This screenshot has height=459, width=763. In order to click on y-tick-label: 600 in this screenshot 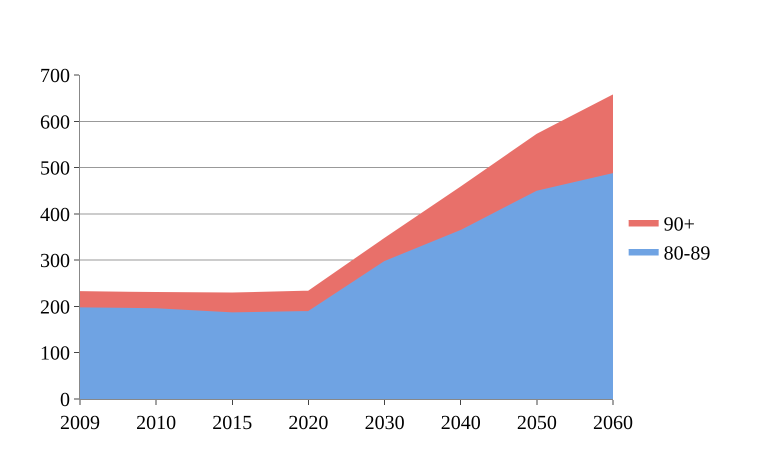, I will do `click(55, 122)`.